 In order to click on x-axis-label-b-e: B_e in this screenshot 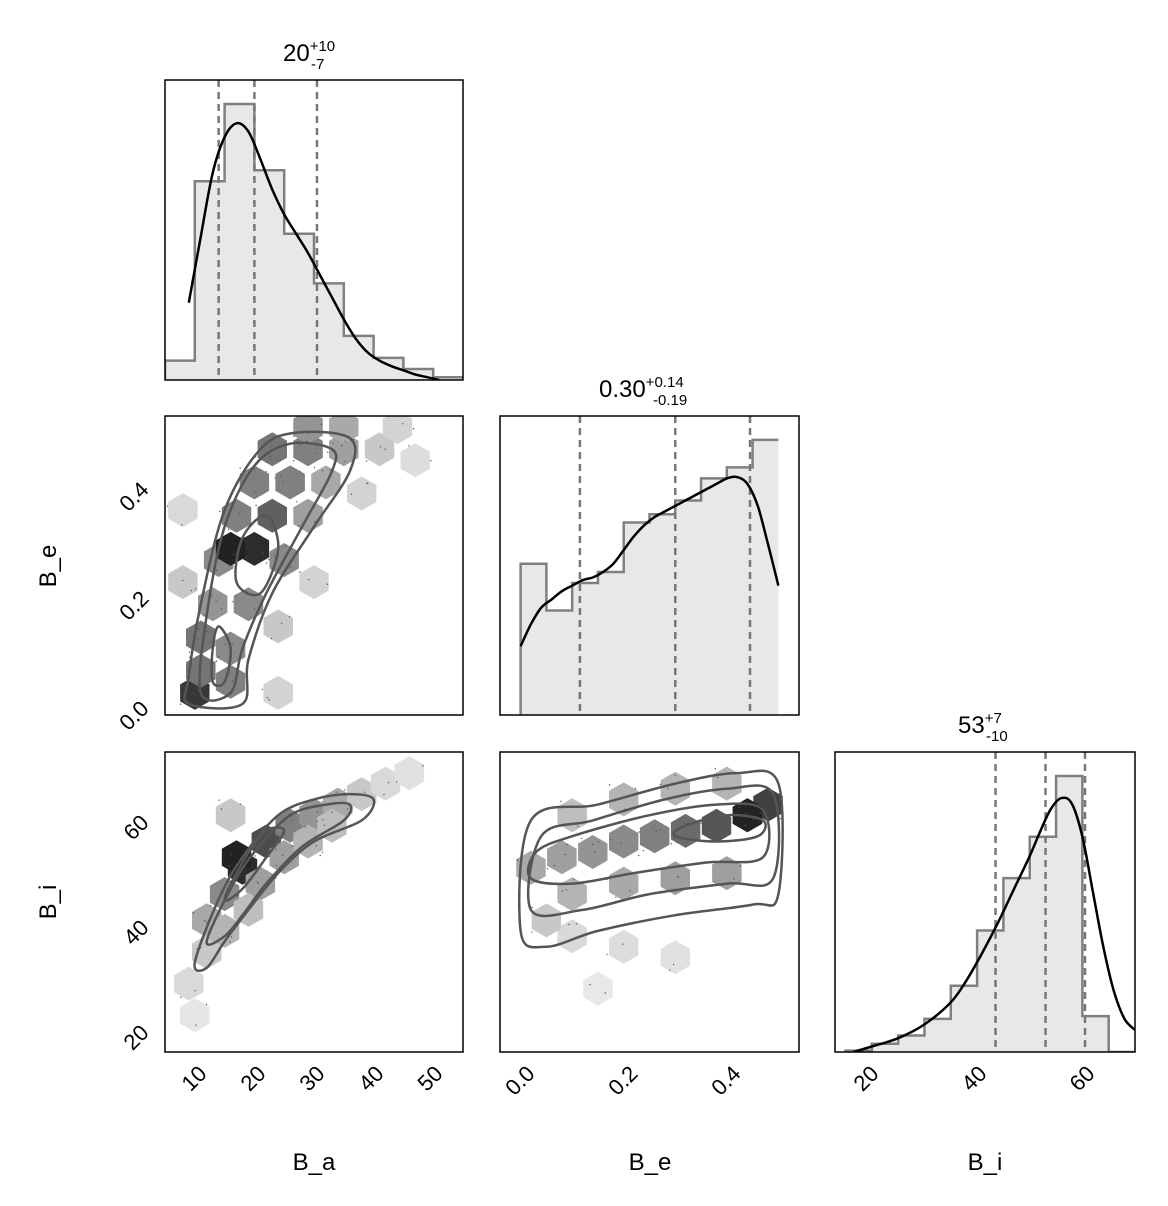, I will do `click(650, 1162)`.